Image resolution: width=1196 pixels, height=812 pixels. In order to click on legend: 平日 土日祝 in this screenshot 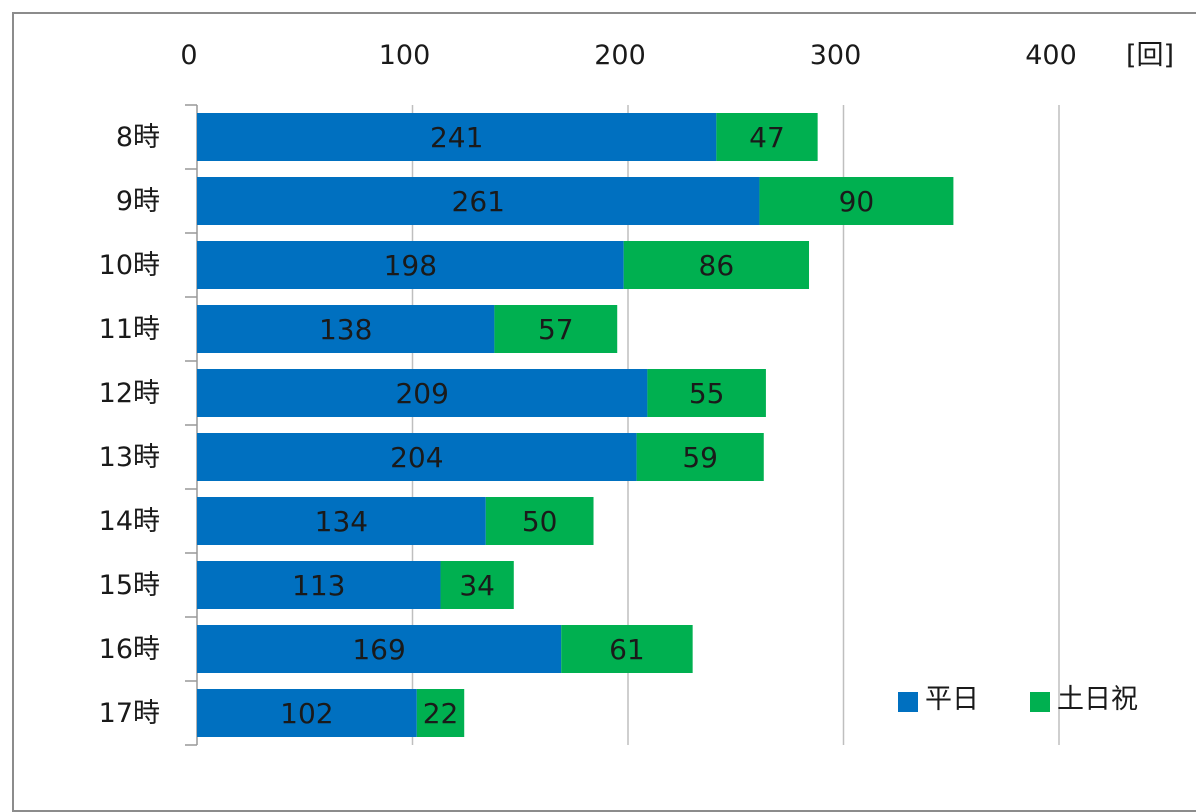, I will do `click(1018, 699)`.